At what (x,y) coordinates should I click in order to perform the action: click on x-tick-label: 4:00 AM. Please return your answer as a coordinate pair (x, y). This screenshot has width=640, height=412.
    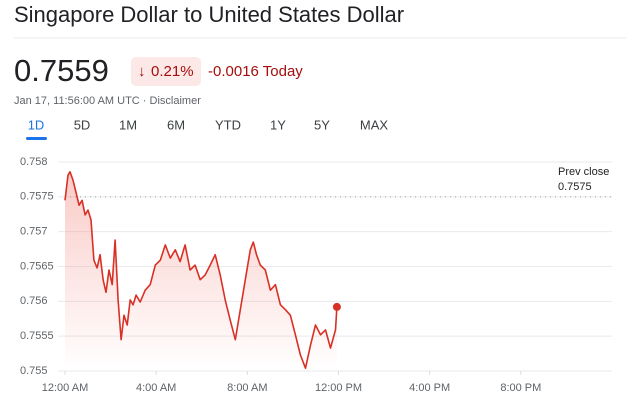
    Looking at the image, I should click on (156, 388).